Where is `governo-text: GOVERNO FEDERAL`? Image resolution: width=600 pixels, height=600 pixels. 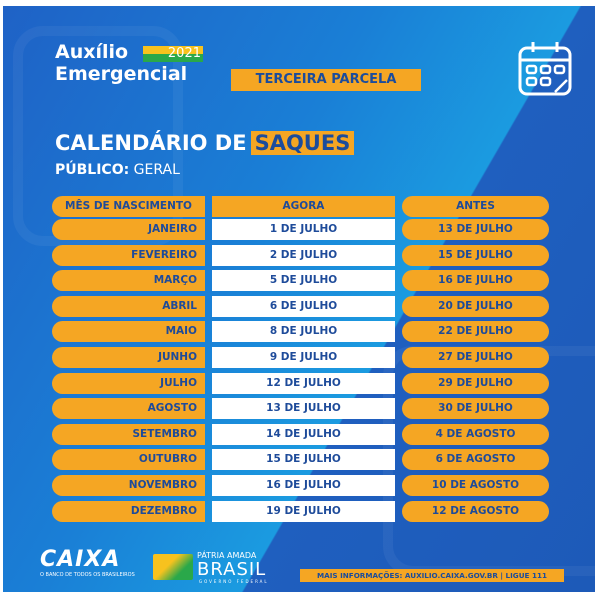
governo-text: GOVERNO FEDERAL is located at coordinates (234, 581).